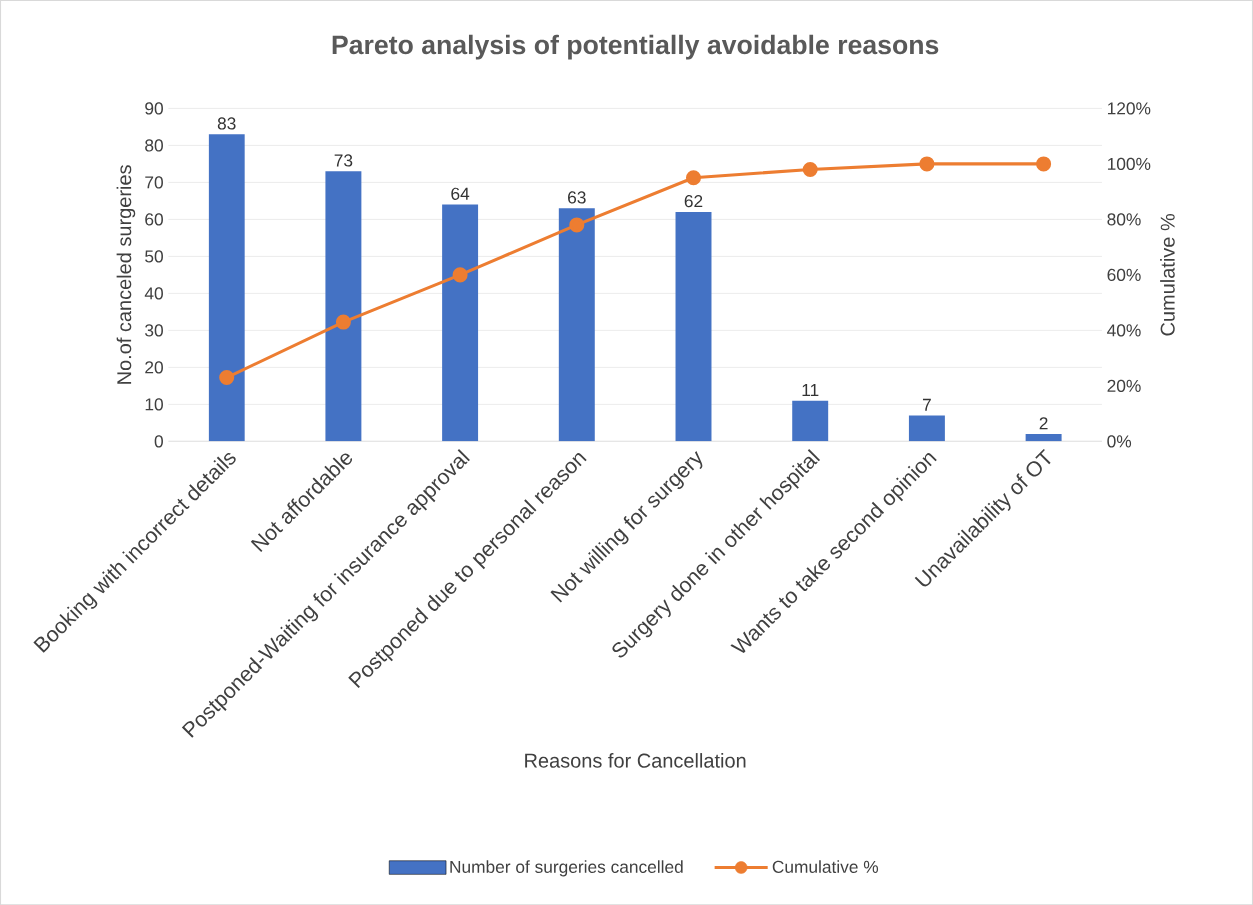 The height and width of the screenshot is (905, 1253). I want to click on legend-label: Number of surgeries cancelled, so click(566, 868).